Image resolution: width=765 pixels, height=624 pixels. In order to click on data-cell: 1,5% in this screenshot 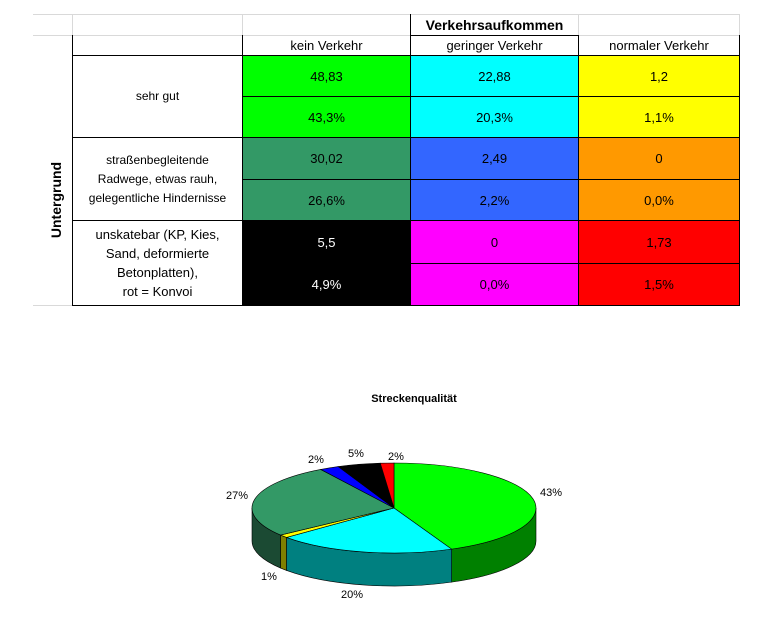, I will do `click(659, 284)`.